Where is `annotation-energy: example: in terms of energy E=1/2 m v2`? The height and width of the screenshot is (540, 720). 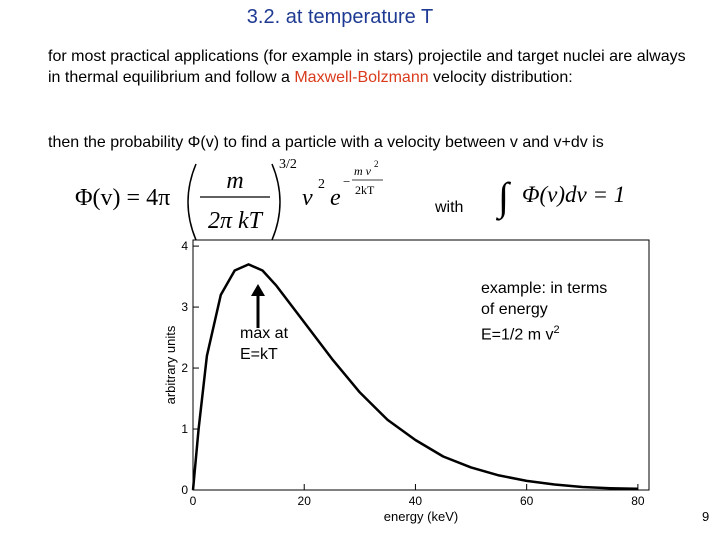
annotation-energy: example: in terms of energy E=1/2 m v2 is located at coordinates (544, 311).